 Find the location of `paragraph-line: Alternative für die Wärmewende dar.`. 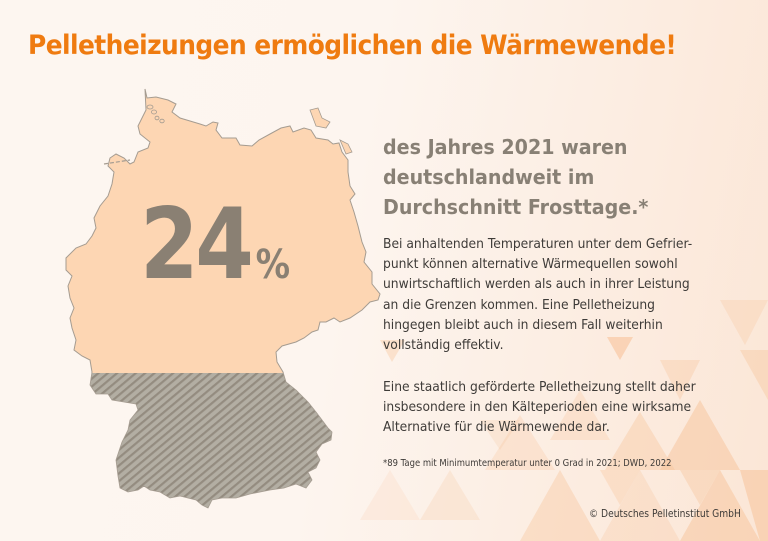

paragraph-line: Alternative für die Wärmewende dar. is located at coordinates (496, 428).